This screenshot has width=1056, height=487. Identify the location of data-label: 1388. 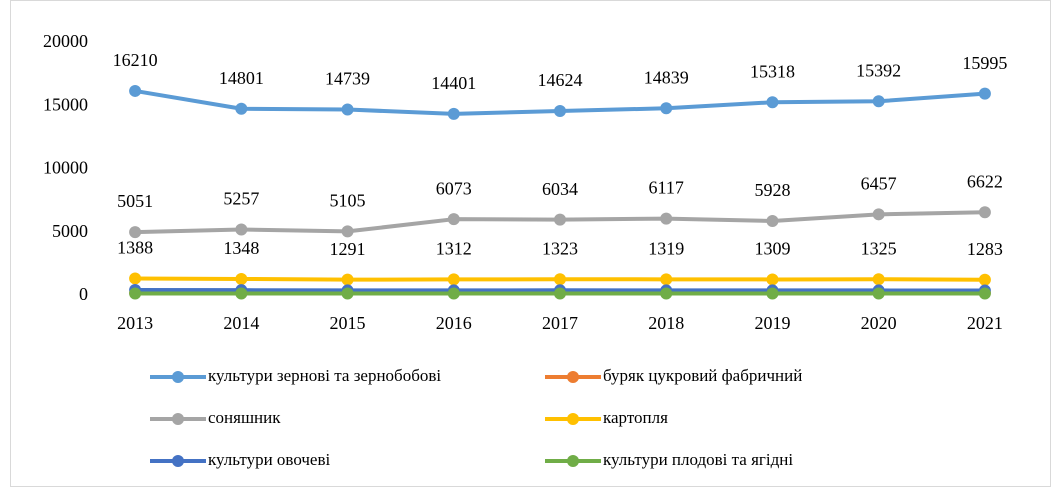
(135, 248).